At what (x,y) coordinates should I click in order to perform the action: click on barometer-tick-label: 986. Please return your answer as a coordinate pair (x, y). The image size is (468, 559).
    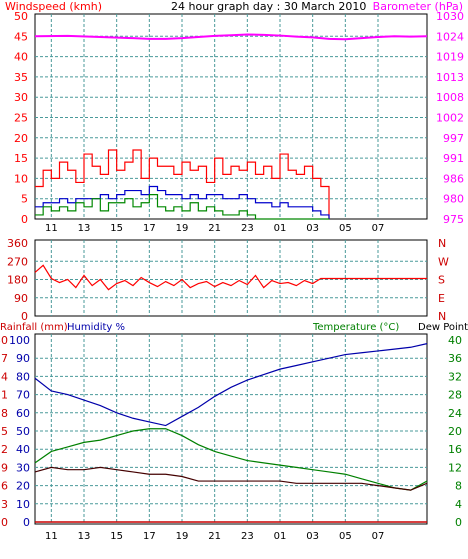
    Looking at the image, I should click on (453, 178).